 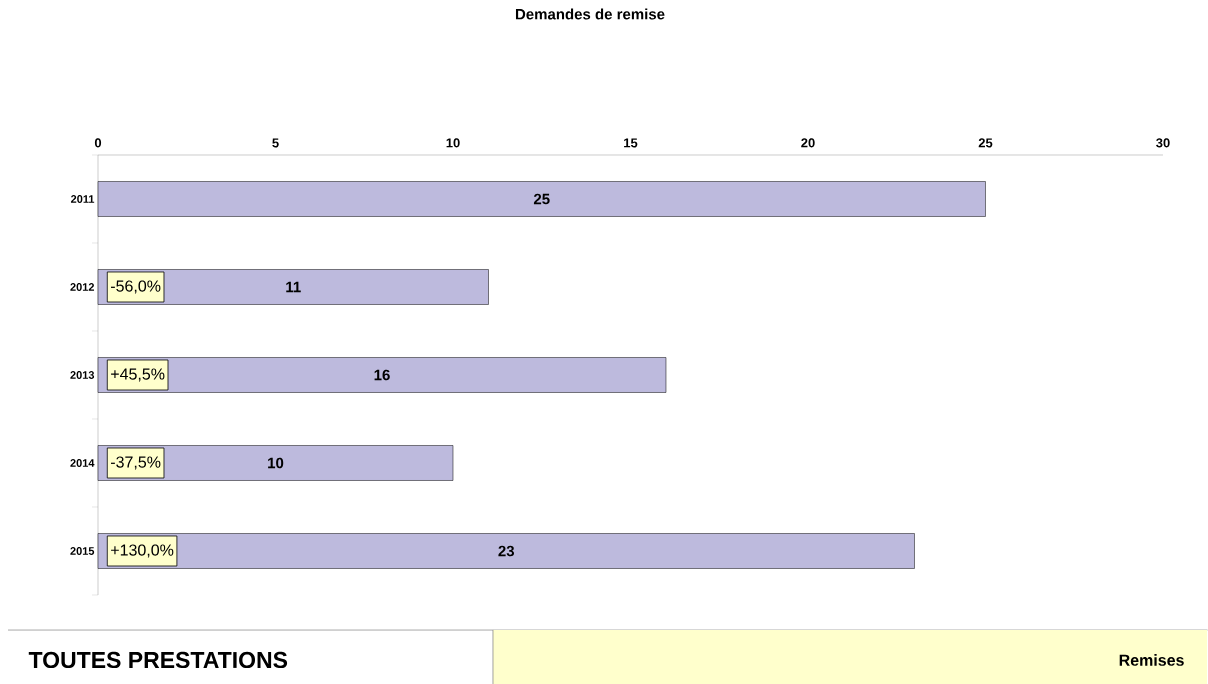 I want to click on annotation: -37,5%, so click(x=135, y=463).